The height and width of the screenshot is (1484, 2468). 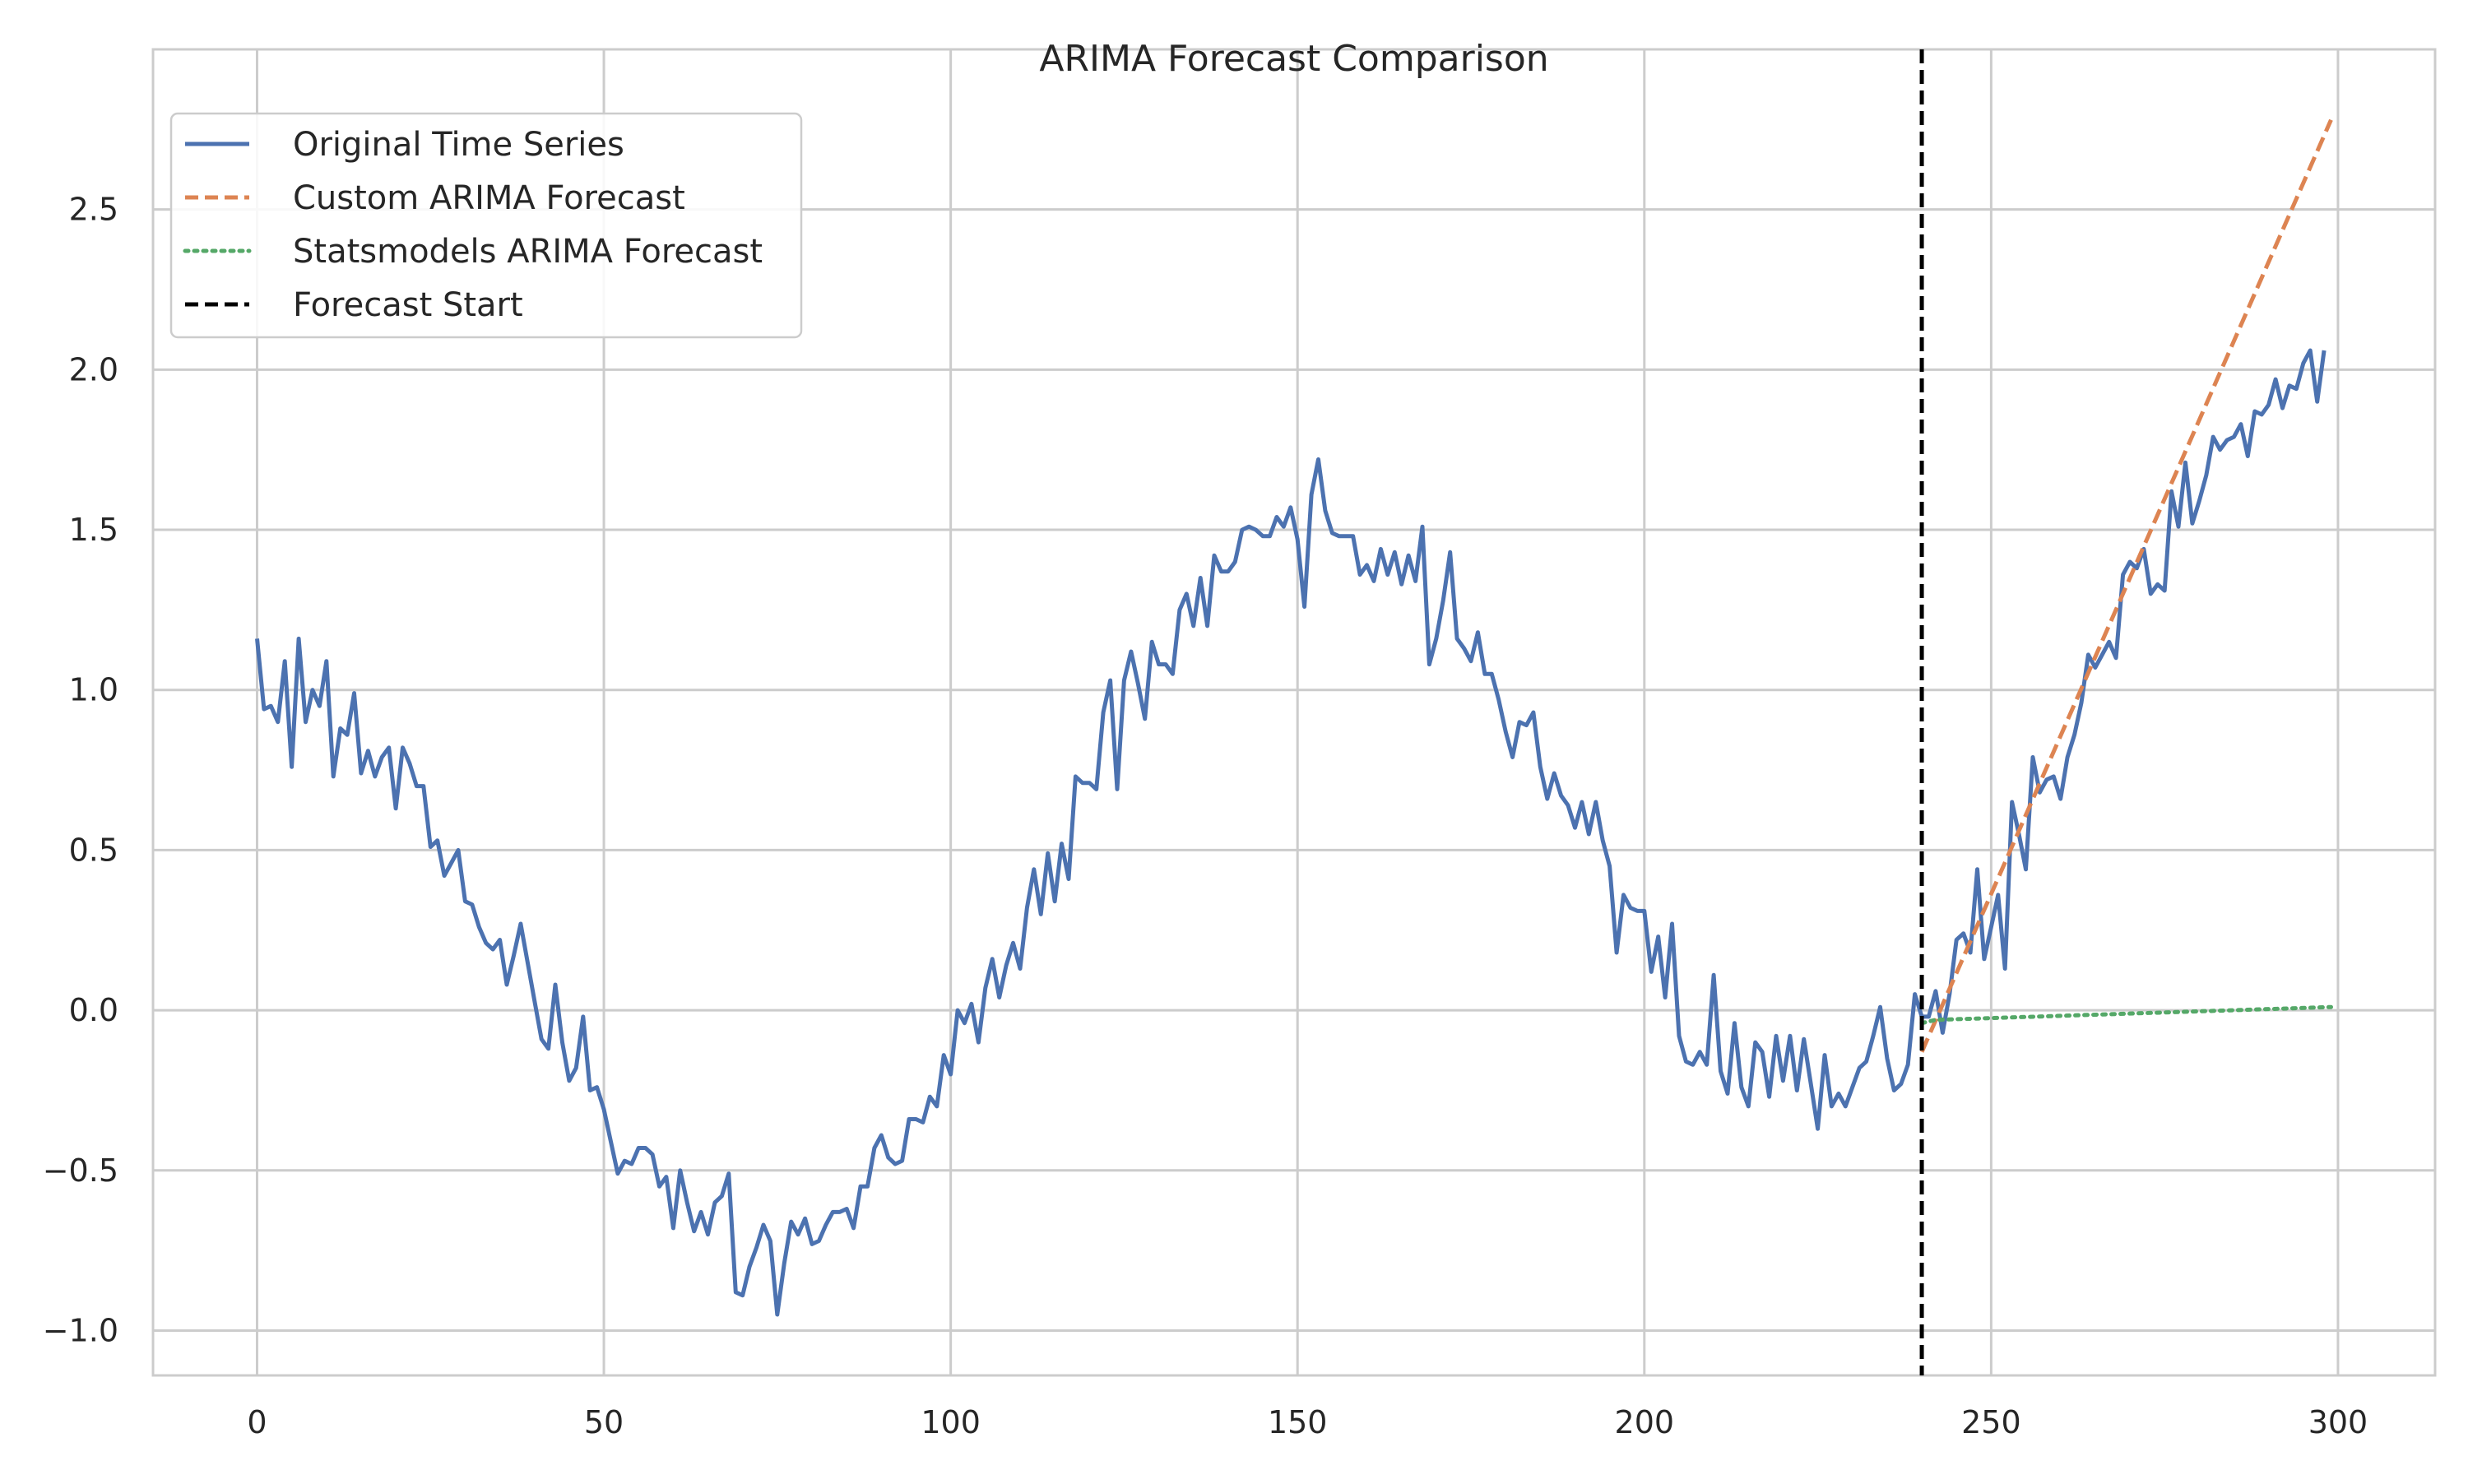 I want to click on y-tick-label: 1.5, so click(x=93, y=530).